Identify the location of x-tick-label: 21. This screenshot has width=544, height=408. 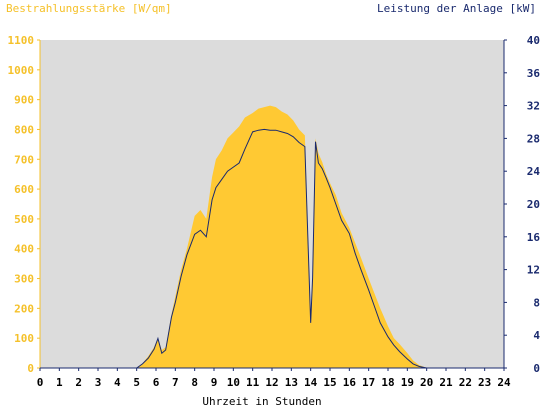
(446, 382).